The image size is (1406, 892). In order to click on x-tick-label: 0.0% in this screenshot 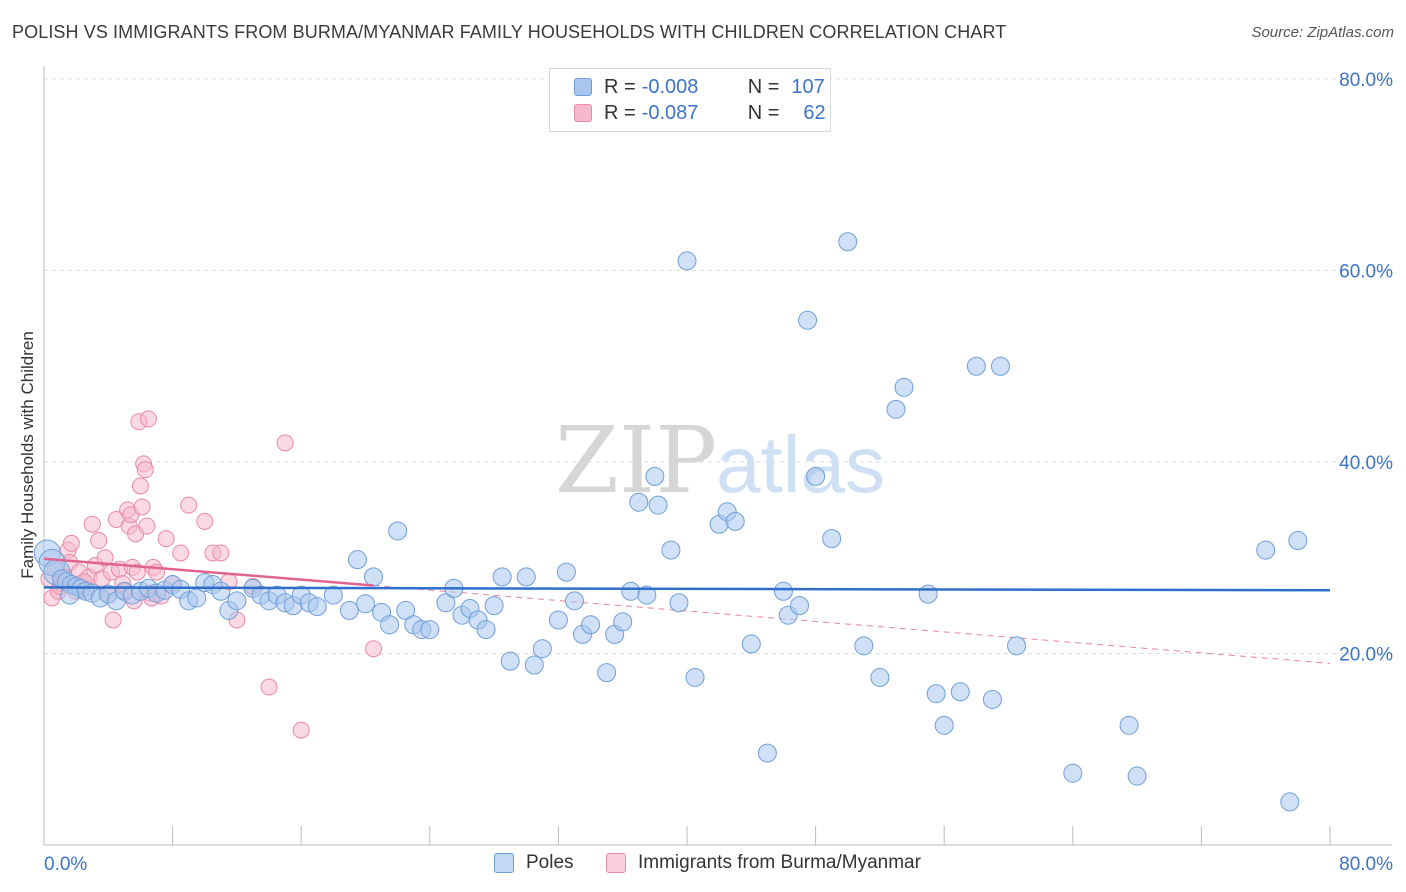, I will do `click(65, 864)`.